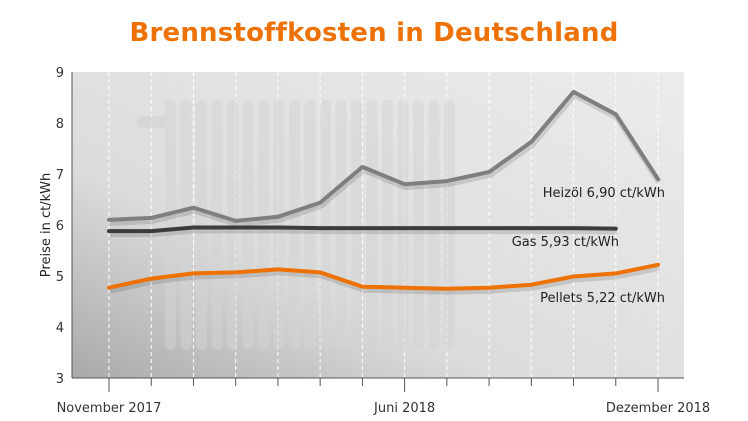 This screenshot has width=748, height=421. I want to click on x-tick-label: Dezember 2018, so click(658, 408).